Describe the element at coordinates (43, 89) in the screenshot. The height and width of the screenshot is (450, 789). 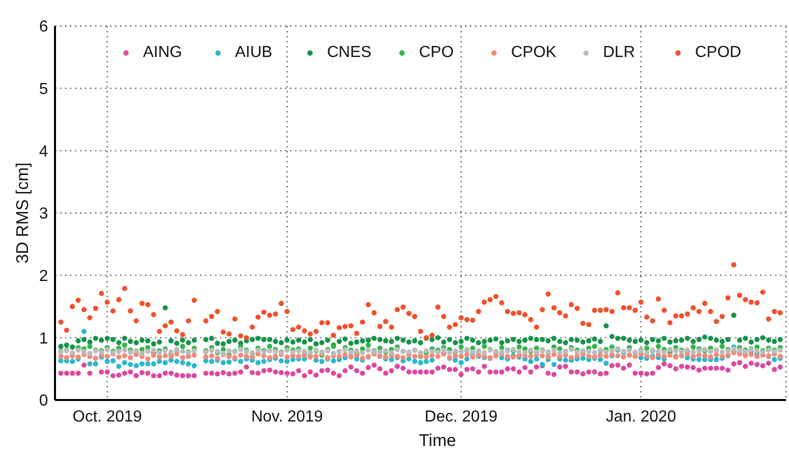
I see `y-tick-label: 5` at that location.